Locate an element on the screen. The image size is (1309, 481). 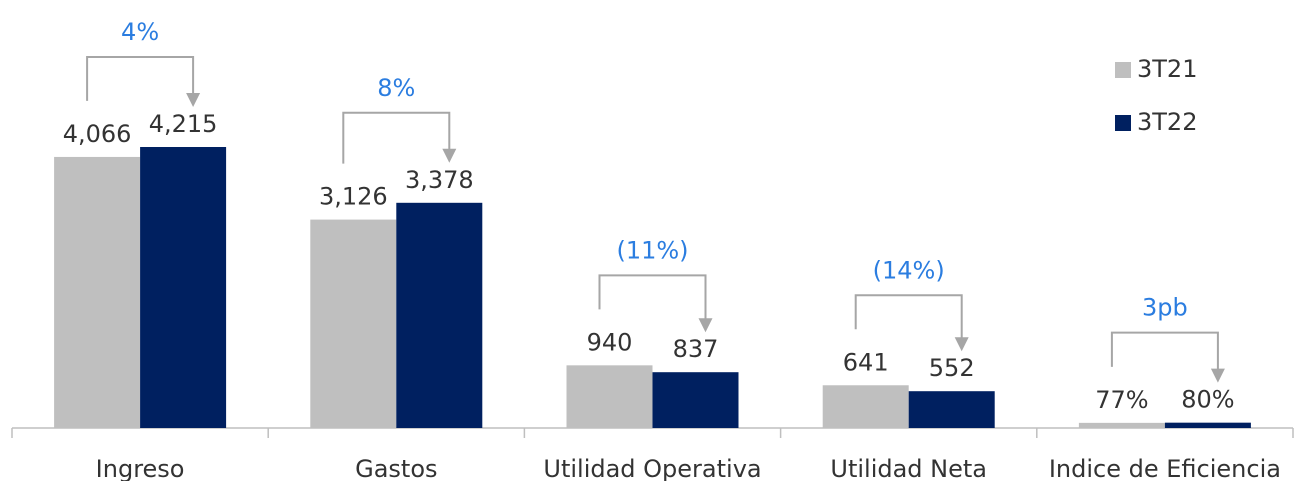
value-label: 77% is located at coordinates (1121, 400).